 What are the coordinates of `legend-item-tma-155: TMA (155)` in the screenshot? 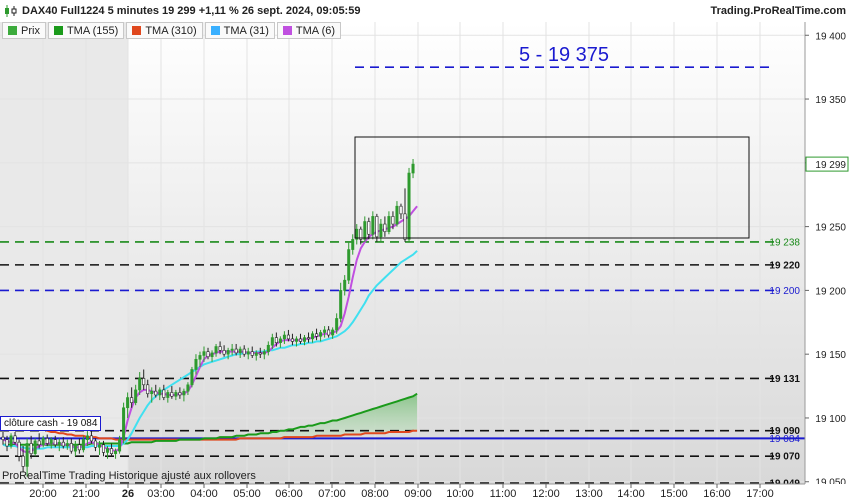 It's located at (86, 30).